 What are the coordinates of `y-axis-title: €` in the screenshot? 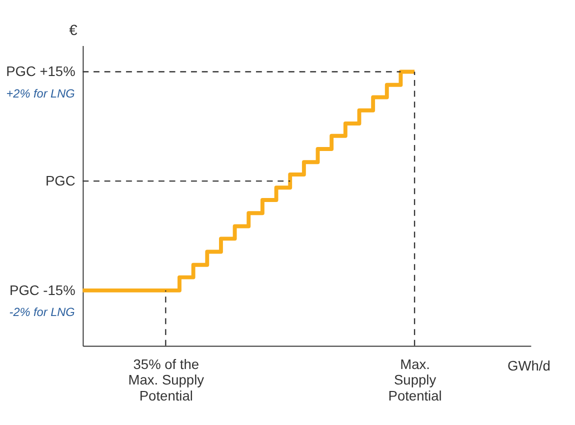 It's located at (73, 31).